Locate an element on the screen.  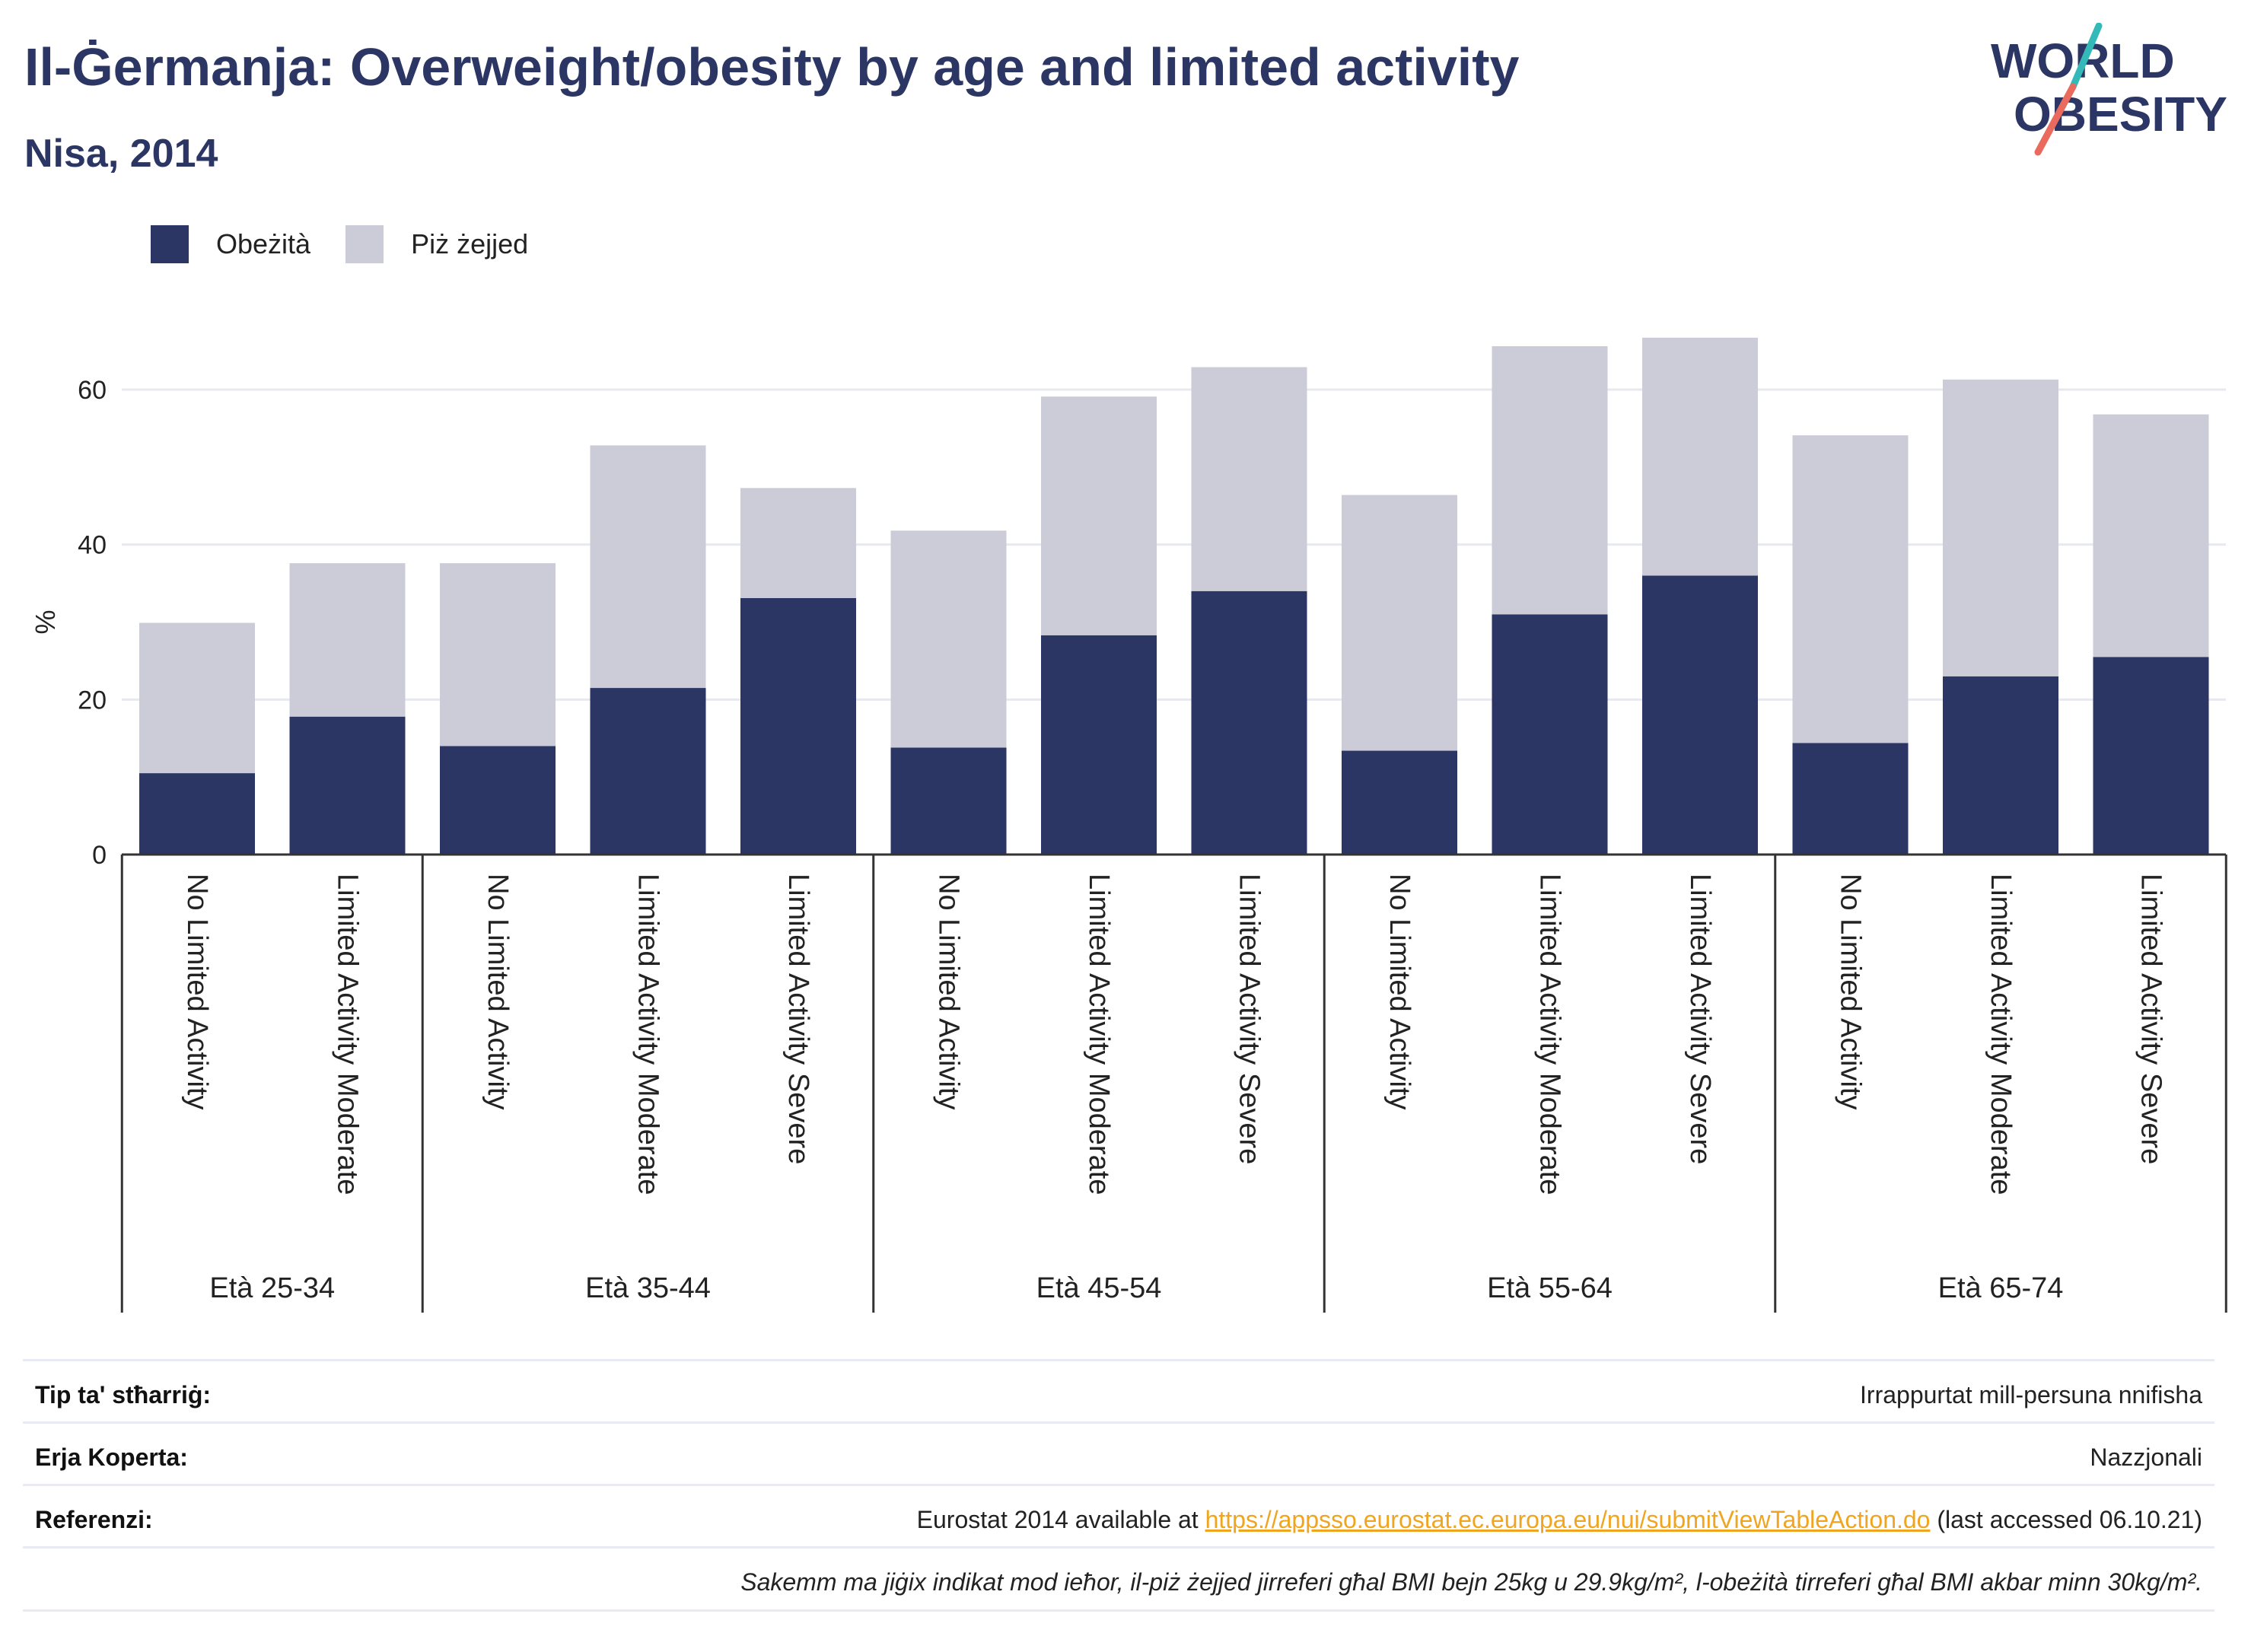
group-label-3: Età 55-64 is located at coordinates (1550, 1288).